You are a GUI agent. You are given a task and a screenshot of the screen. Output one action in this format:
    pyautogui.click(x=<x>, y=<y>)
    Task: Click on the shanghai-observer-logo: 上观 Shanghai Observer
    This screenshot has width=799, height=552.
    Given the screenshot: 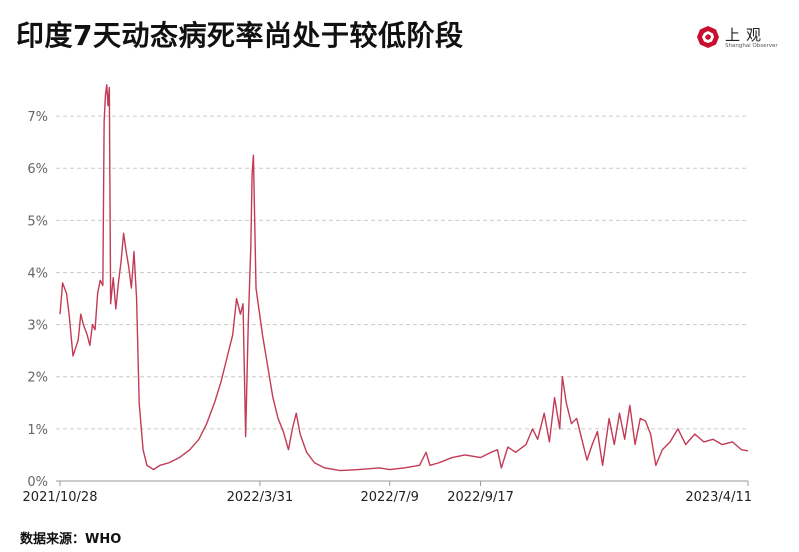 What is the action you would take?
    pyautogui.click(x=742, y=40)
    